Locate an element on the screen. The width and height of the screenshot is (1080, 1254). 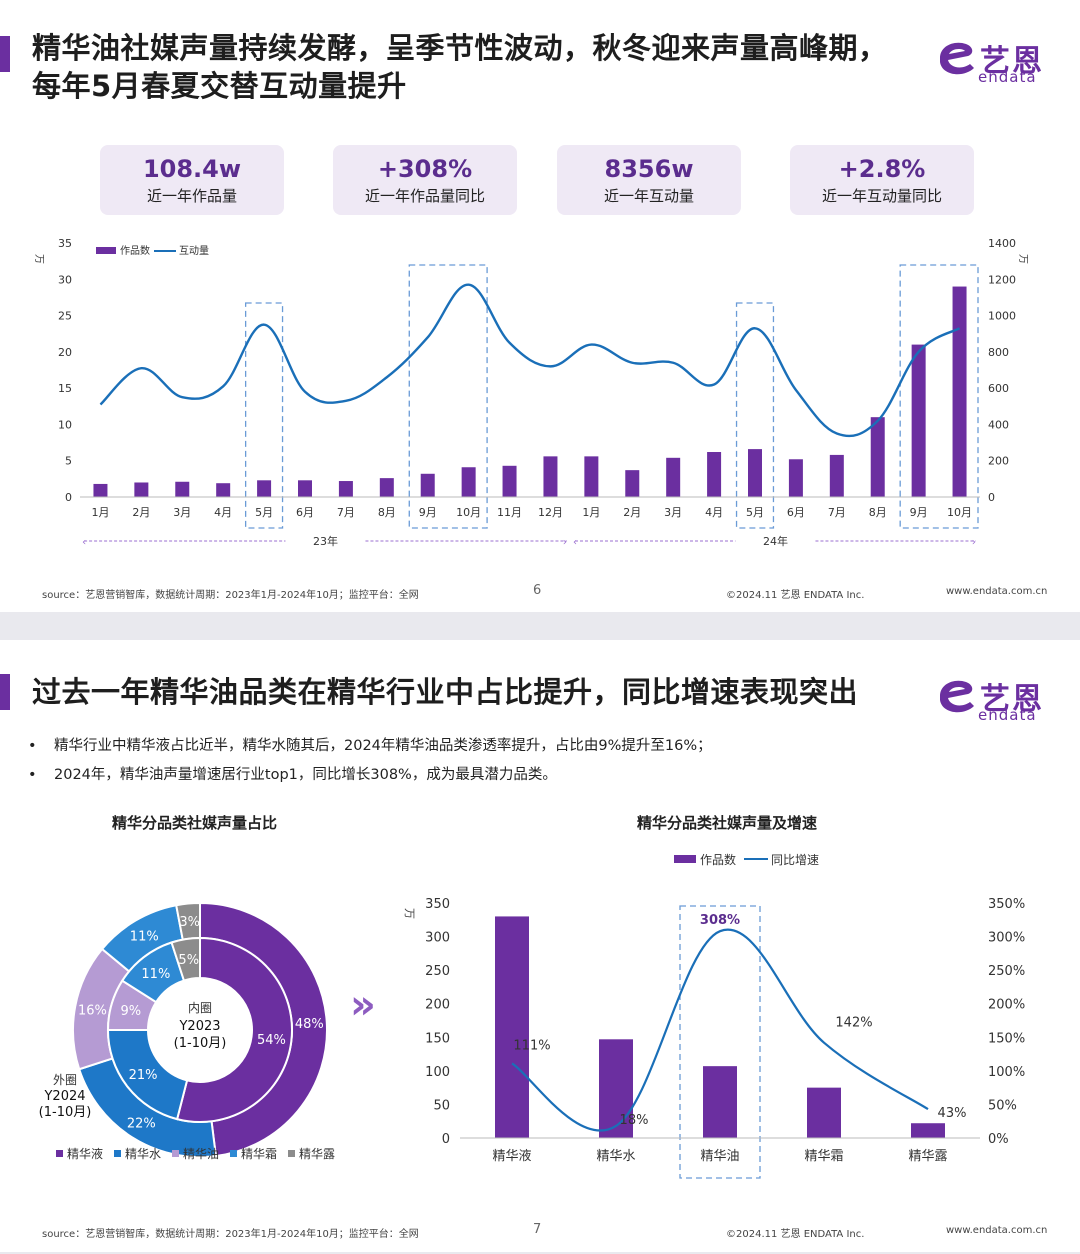
y-right-tick: 600 is located at coordinates (998, 388).